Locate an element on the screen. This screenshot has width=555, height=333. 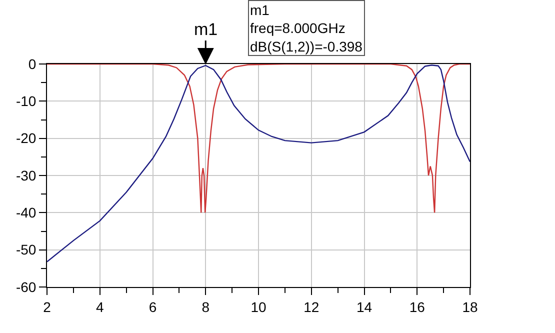
x-tick-label: 12 is located at coordinates (312, 306).